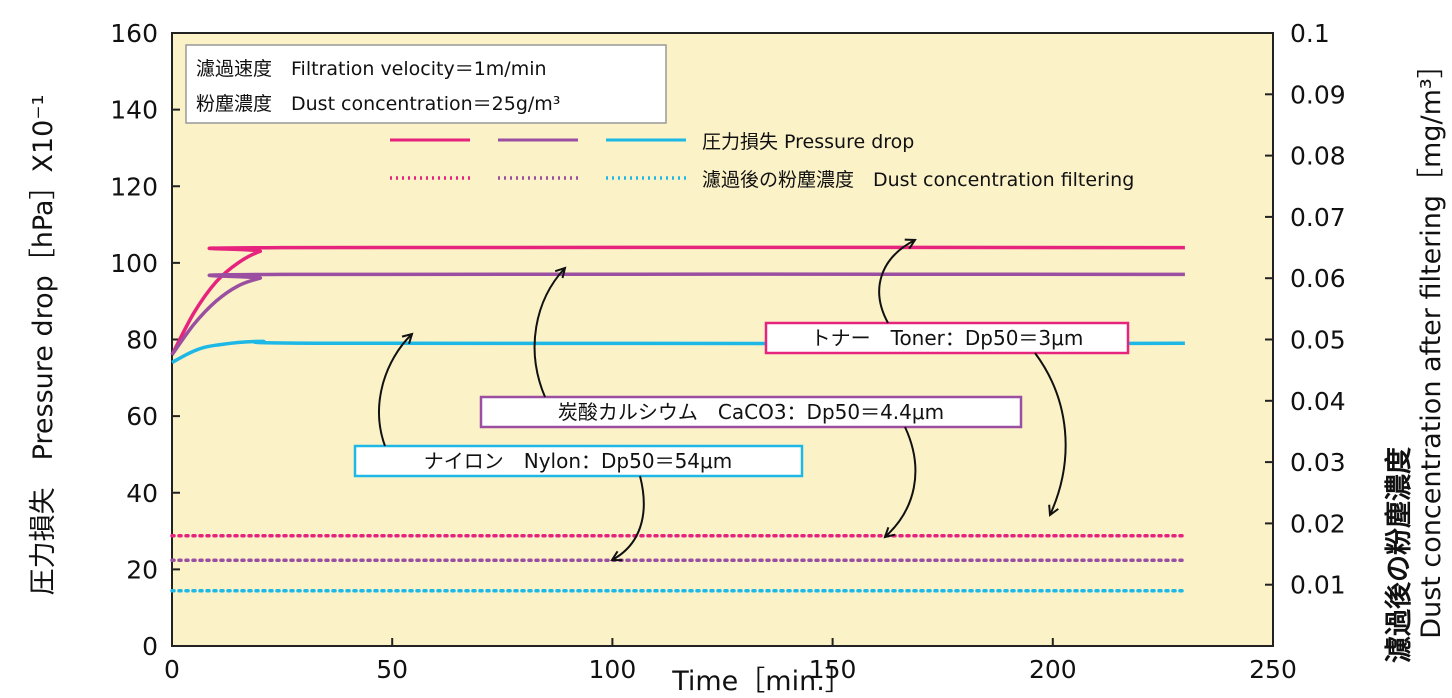  What do you see at coordinates (378, 104) in the screenshot?
I see `condition-dust: 粉塵濃度 Dust concentration＝25g/m³` at bounding box center [378, 104].